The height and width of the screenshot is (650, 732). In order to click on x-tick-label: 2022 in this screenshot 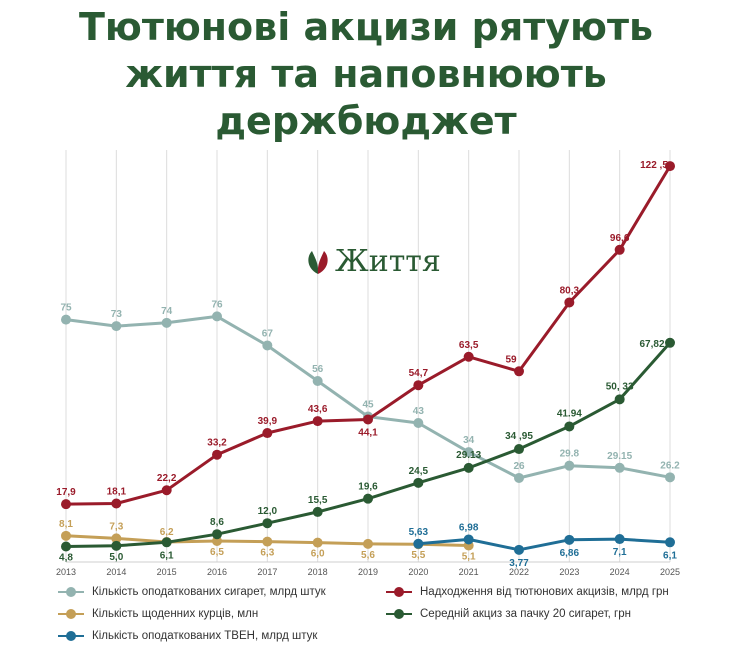, I will do `click(519, 572)`.